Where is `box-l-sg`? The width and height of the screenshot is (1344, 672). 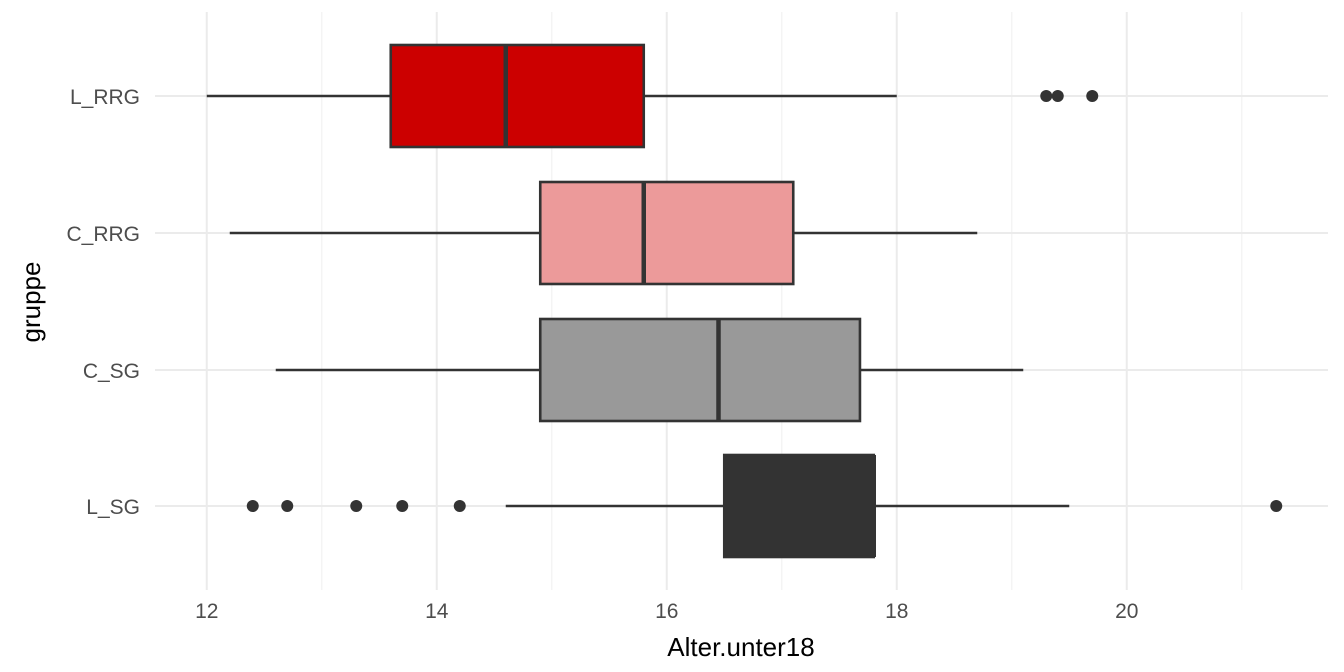
box-l-sg is located at coordinates (764, 506).